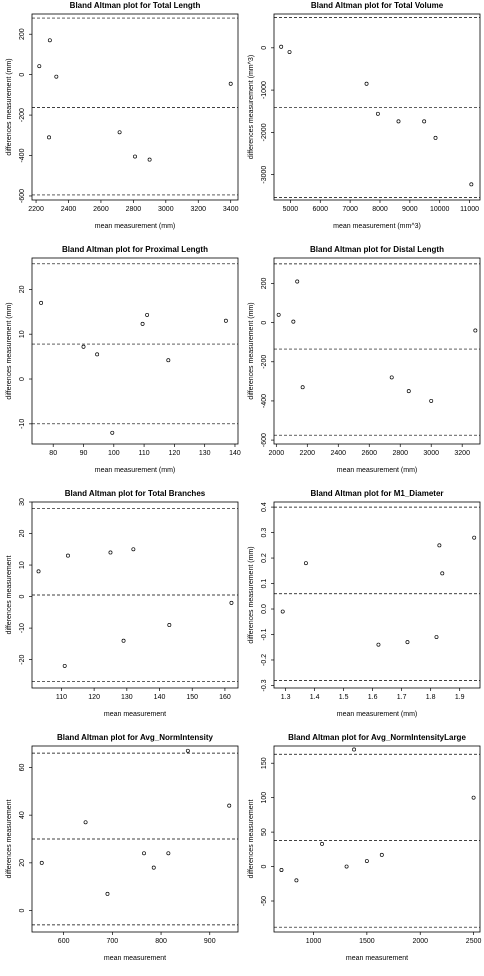 The height and width of the screenshot is (976, 484). What do you see at coordinates (460, 697) in the screenshot?
I see `x-tick-label: 1.9` at bounding box center [460, 697].